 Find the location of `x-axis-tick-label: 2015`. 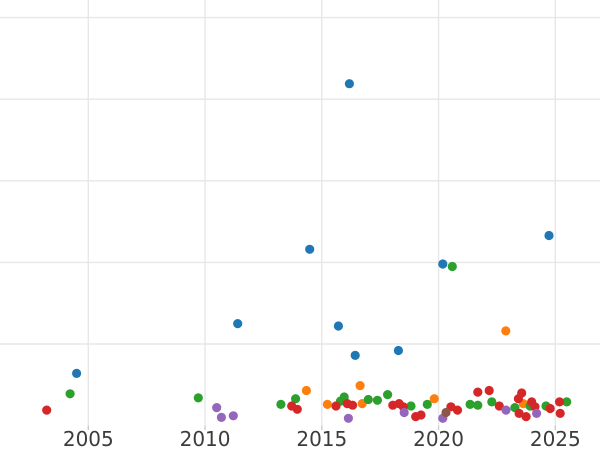

x-axis-tick-label: 2015 is located at coordinates (321, 438).